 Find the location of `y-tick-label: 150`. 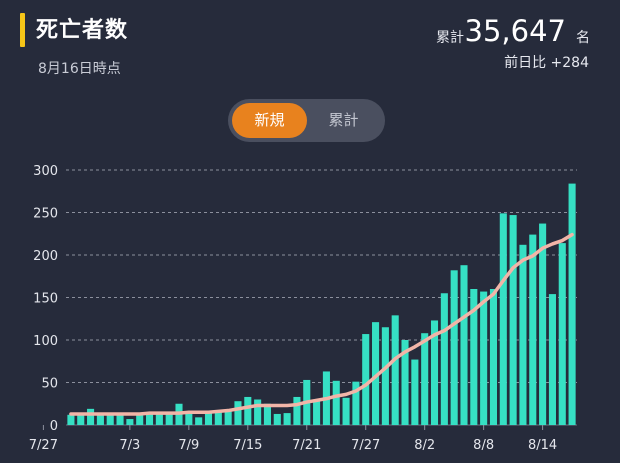

y-tick-label: 150 is located at coordinates (45, 299).